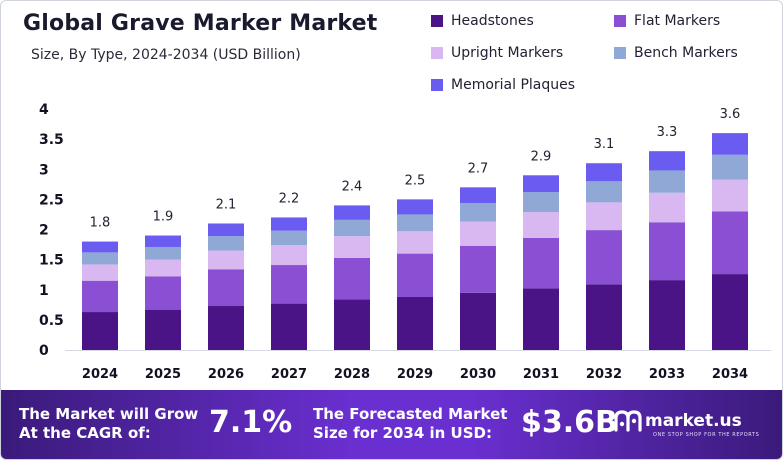  What do you see at coordinates (289, 374) in the screenshot?
I see `x-tick-label: 2027` at bounding box center [289, 374].